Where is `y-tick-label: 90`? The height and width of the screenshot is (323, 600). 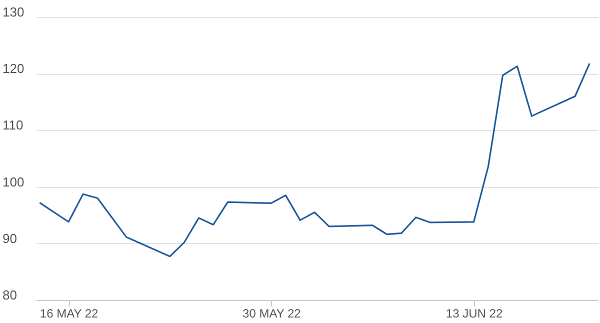 y-tick-label: 90 is located at coordinates (9, 238).